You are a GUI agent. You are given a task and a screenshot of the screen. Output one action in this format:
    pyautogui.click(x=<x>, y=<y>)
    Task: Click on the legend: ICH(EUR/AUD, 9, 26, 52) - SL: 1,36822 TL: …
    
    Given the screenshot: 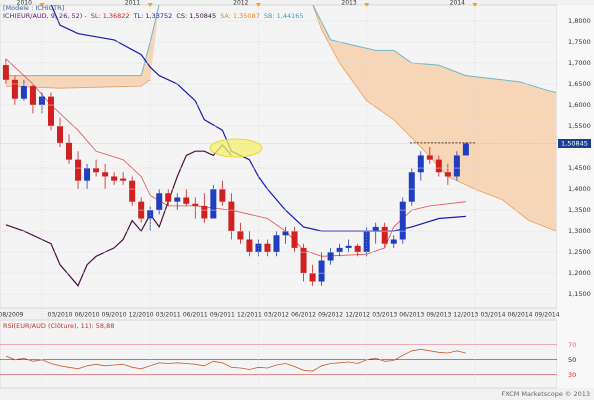 What is the action you would take?
    pyautogui.click(x=153, y=16)
    